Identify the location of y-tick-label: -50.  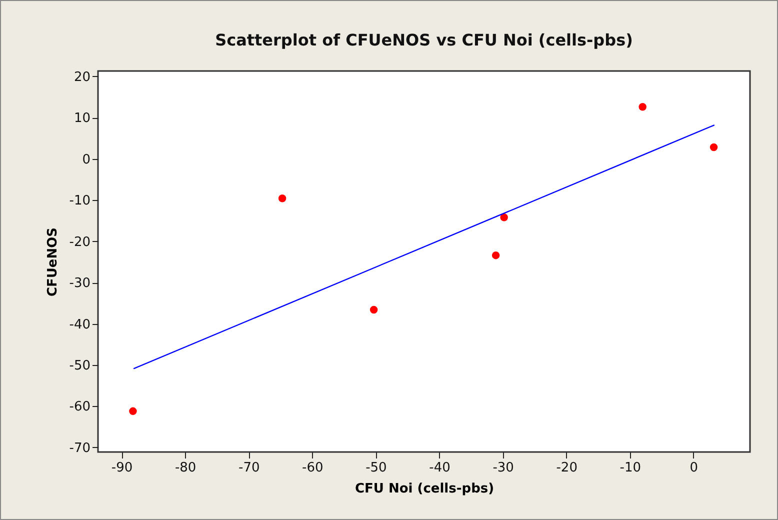
(79, 366).